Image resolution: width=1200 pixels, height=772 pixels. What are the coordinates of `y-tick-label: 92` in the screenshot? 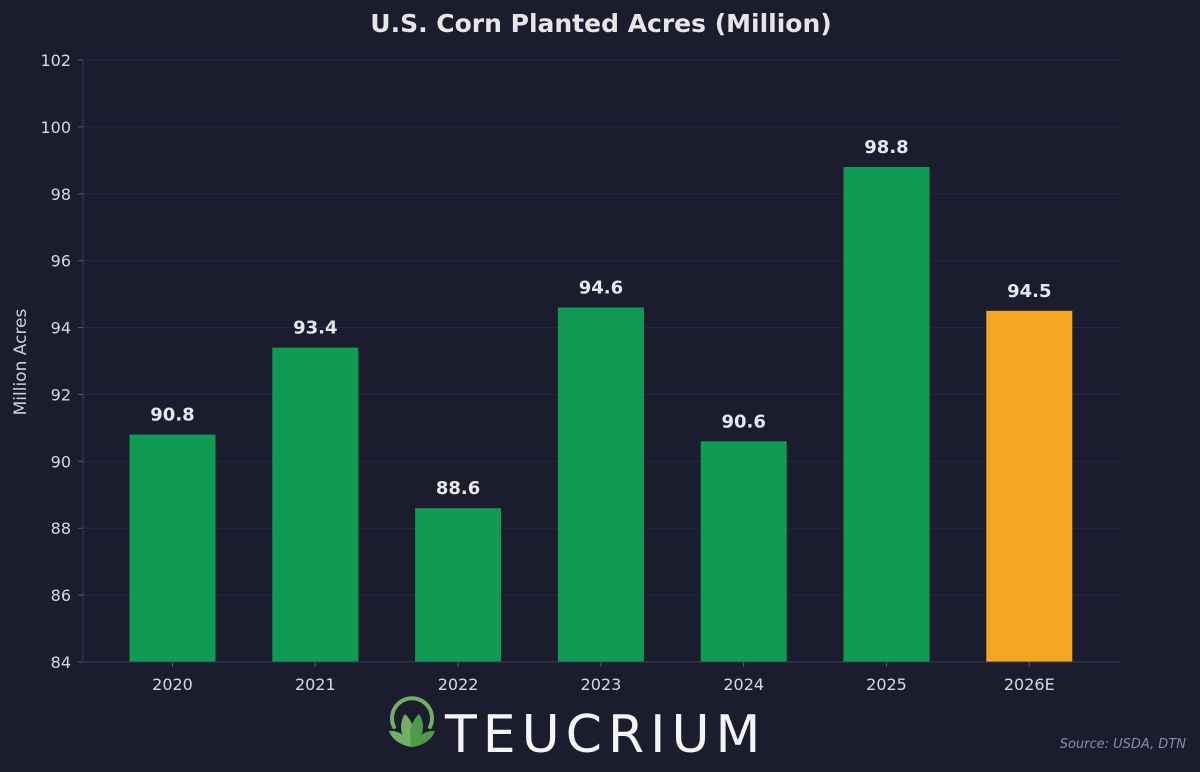 It's located at (61, 394).